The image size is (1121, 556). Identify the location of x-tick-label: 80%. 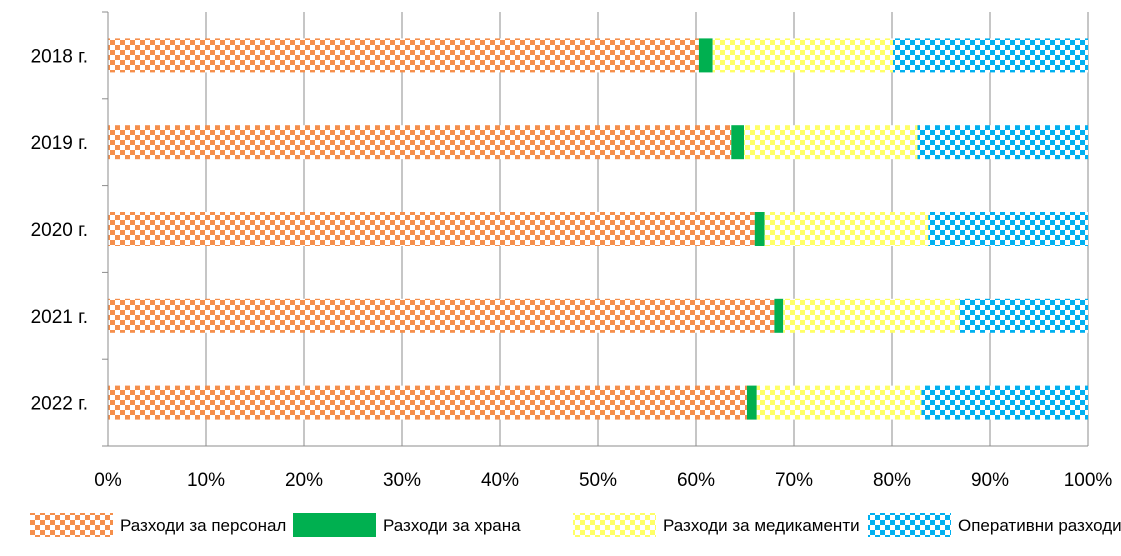
(892, 480).